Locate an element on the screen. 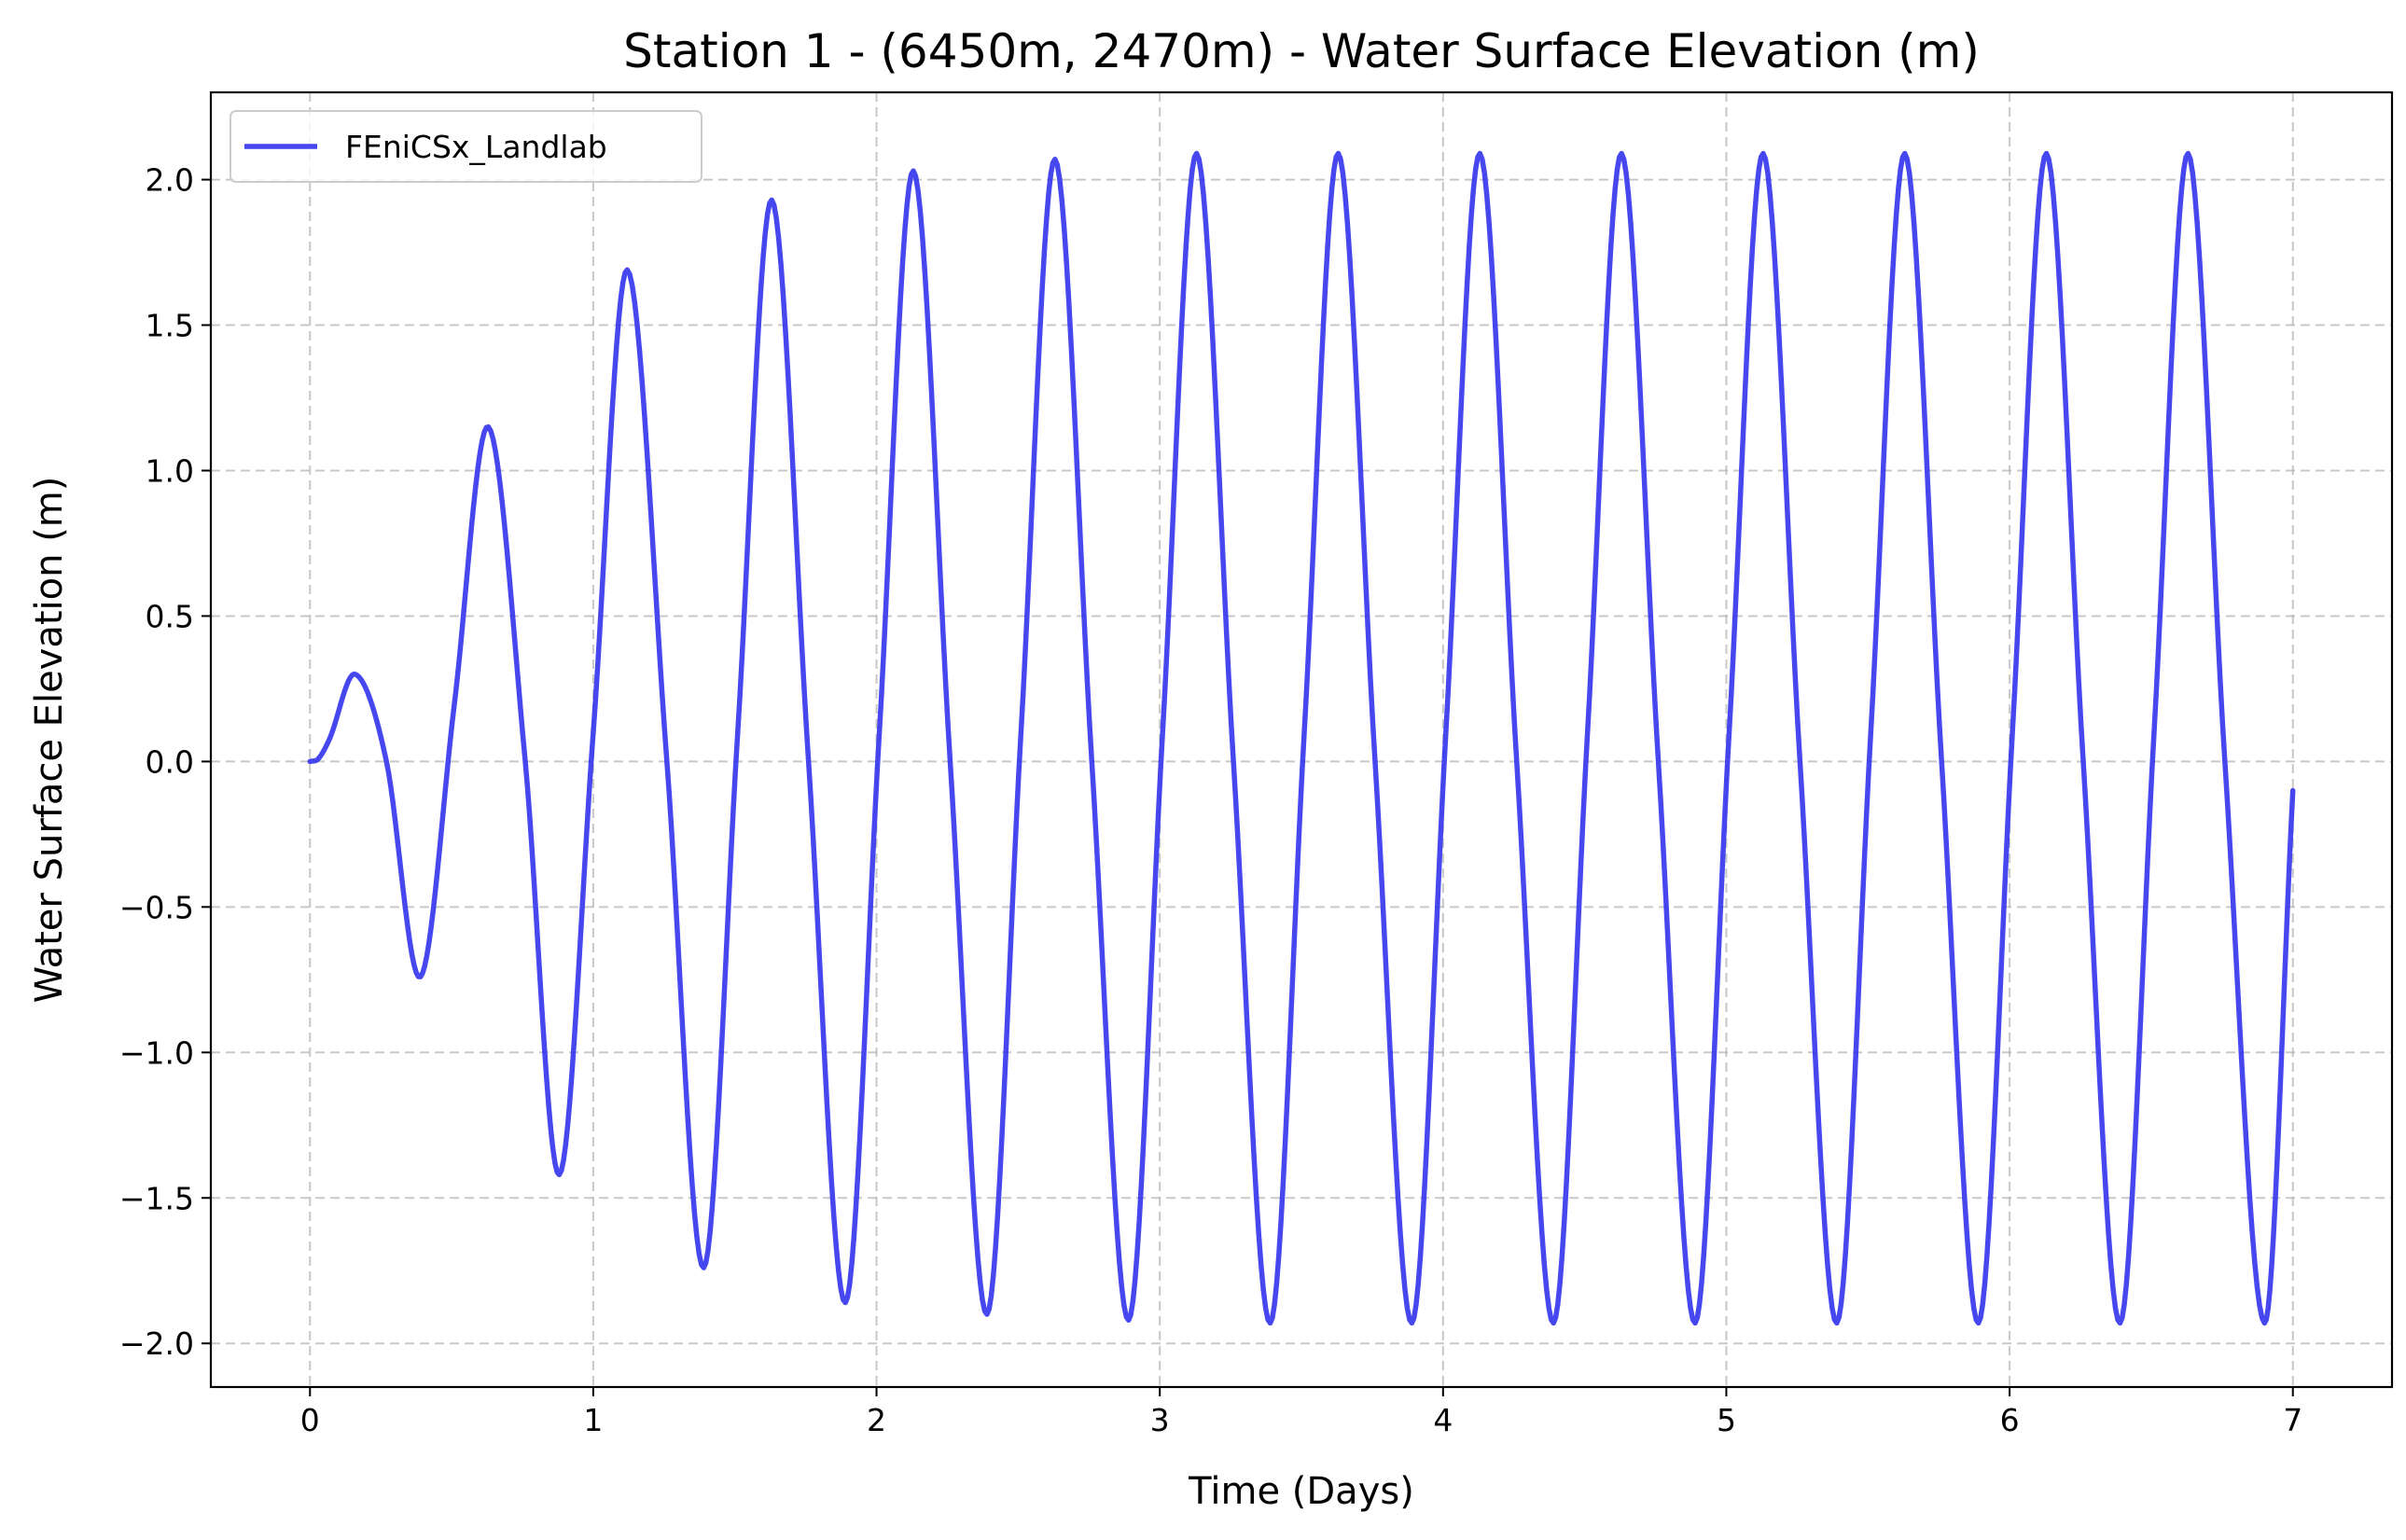 Image resolution: width=2406 pixels, height=1540 pixels. y-axis-ticks: −2.0 −1.5 −1.0 −0.5 0.0 0.5 1.0 1.5 2.0 is located at coordinates (165, 762).